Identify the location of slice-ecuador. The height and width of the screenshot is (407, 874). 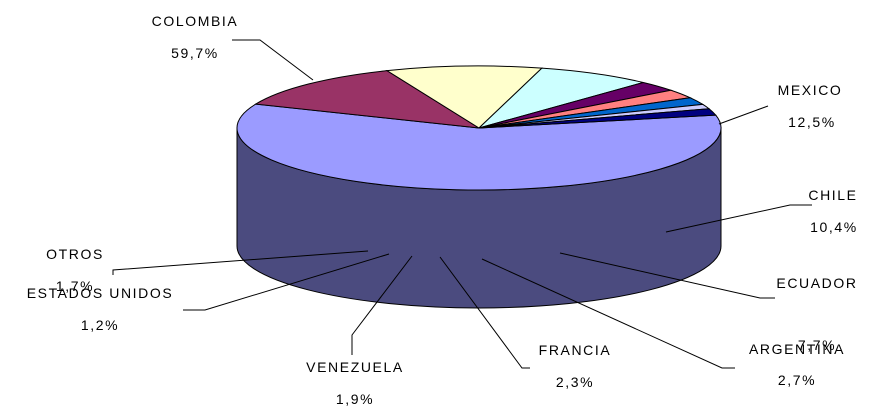
(561, 98).